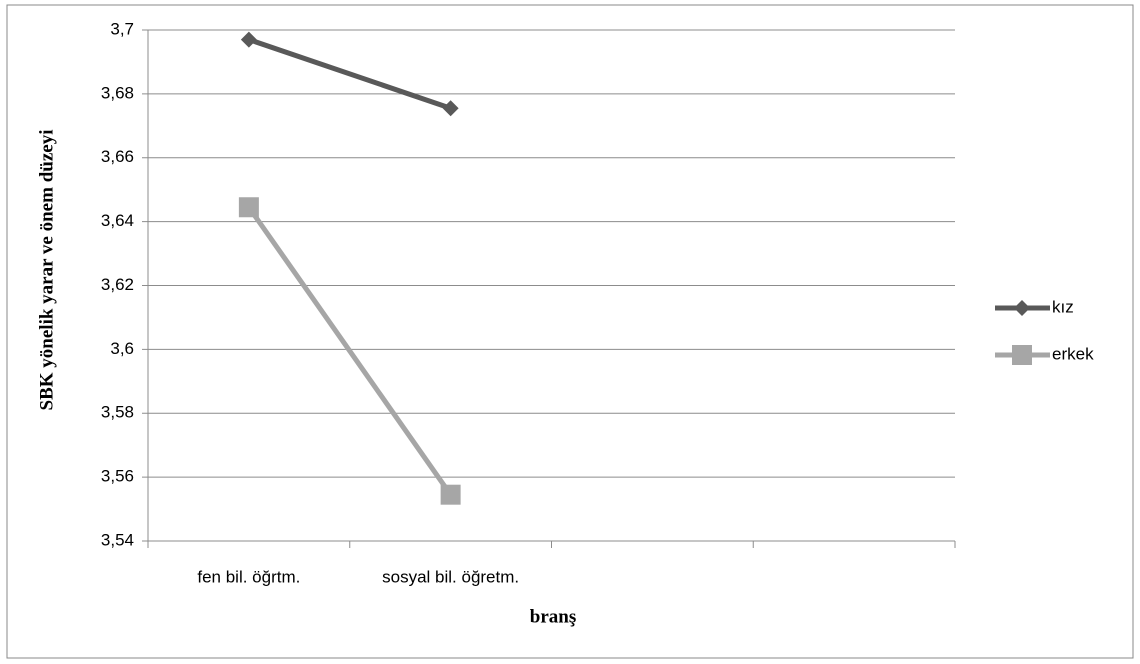 This screenshot has width=1140, height=664. I want to click on x-tick-label: fen bil. öğrtm., so click(248, 576).